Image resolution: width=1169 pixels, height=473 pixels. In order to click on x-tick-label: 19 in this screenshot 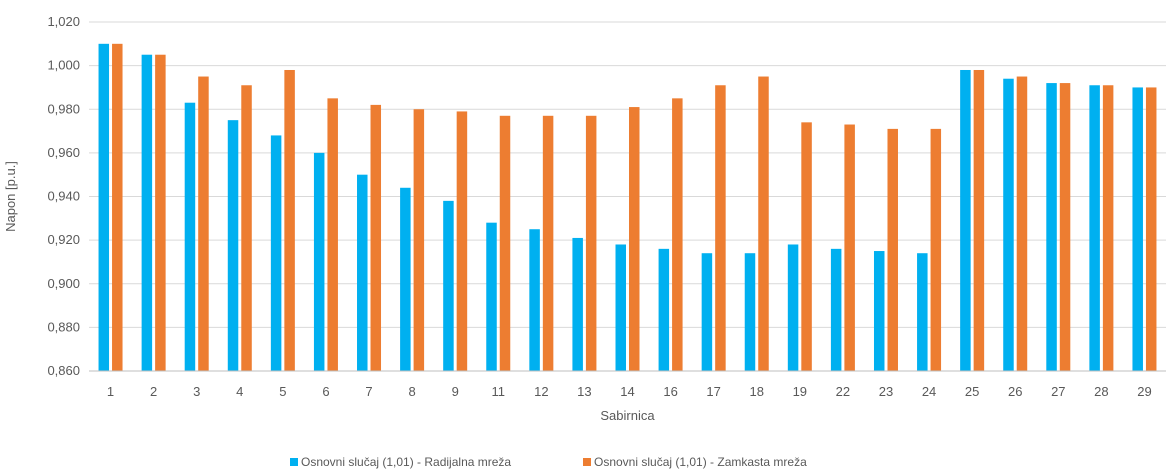, I will do `click(800, 391)`.